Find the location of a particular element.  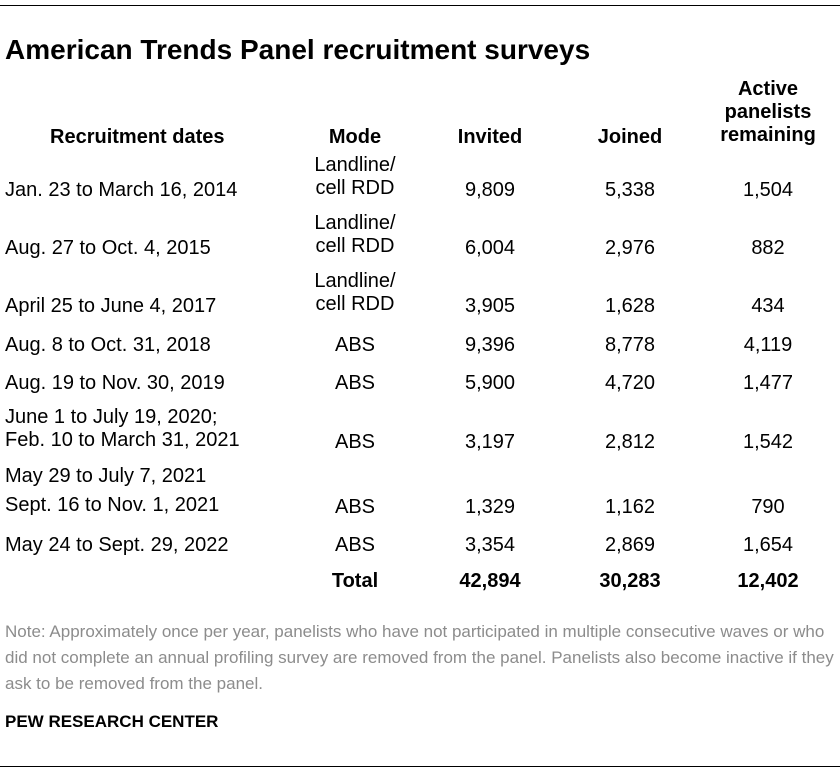

joined-cell: 2,976 is located at coordinates (630, 248).